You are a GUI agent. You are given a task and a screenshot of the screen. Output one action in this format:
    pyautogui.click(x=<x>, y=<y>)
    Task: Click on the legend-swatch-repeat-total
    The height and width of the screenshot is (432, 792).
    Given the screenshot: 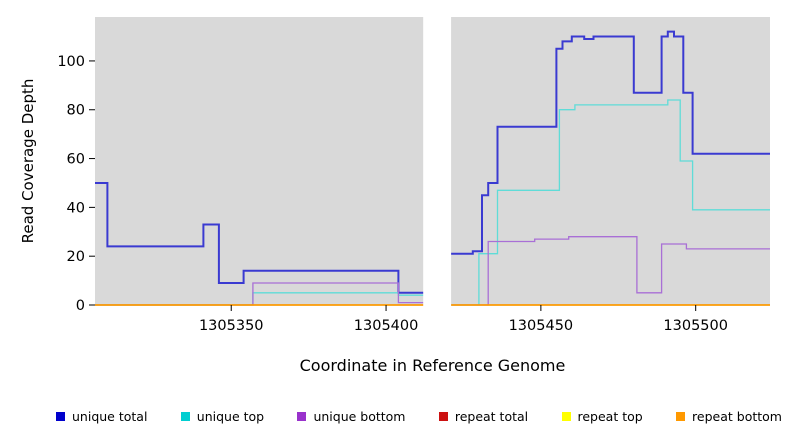 What is the action you would take?
    pyautogui.click(x=443, y=416)
    